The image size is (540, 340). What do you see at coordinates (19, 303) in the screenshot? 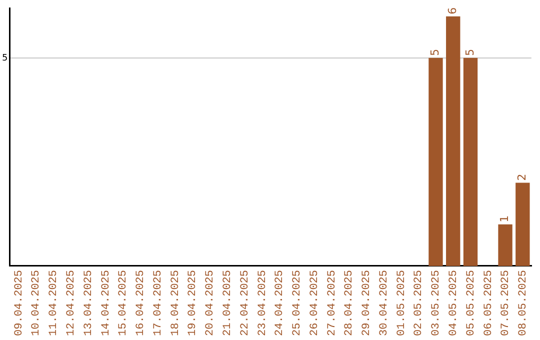
I see `x-tick-label: 09.04.2025` at bounding box center [19, 303].